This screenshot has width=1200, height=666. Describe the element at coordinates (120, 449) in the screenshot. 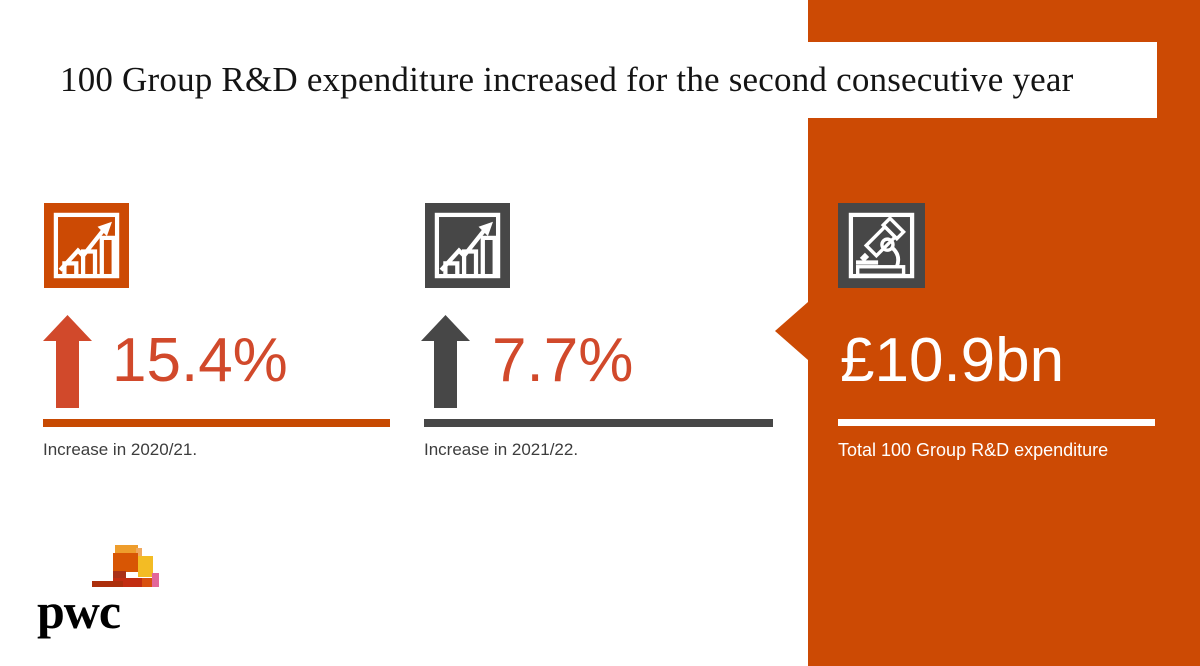

I see `stat-caption: Increase in 2020/21.` at that location.